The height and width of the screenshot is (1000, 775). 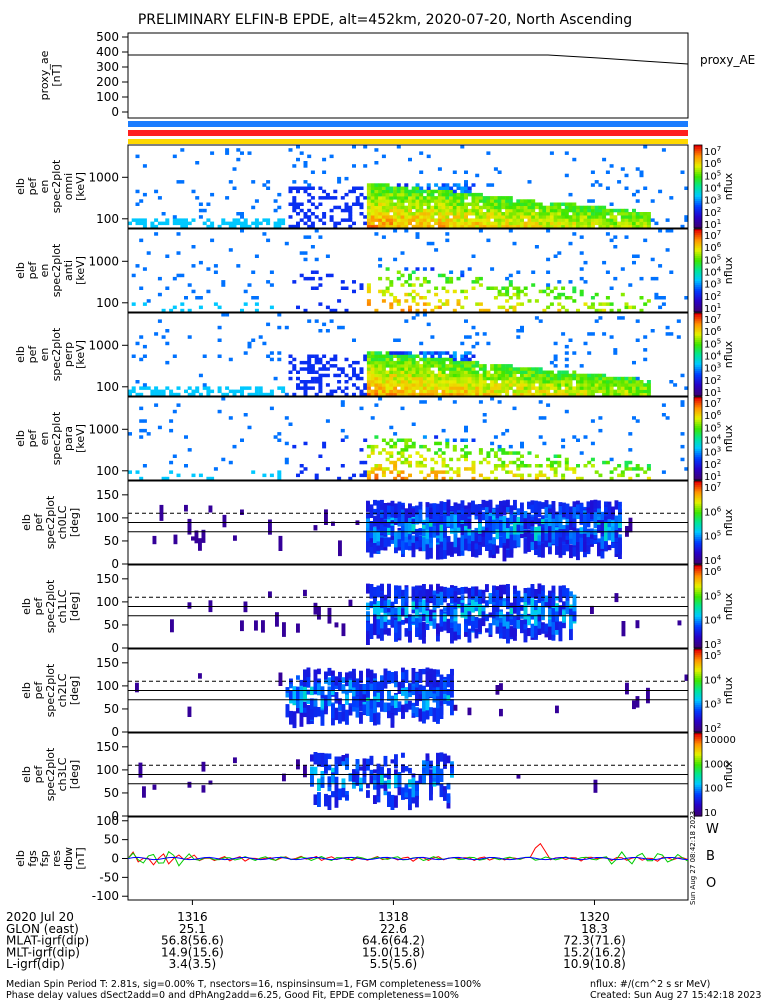 What do you see at coordinates (107, 37) in the screenshot?
I see `y-tick-label: 500` at bounding box center [107, 37].